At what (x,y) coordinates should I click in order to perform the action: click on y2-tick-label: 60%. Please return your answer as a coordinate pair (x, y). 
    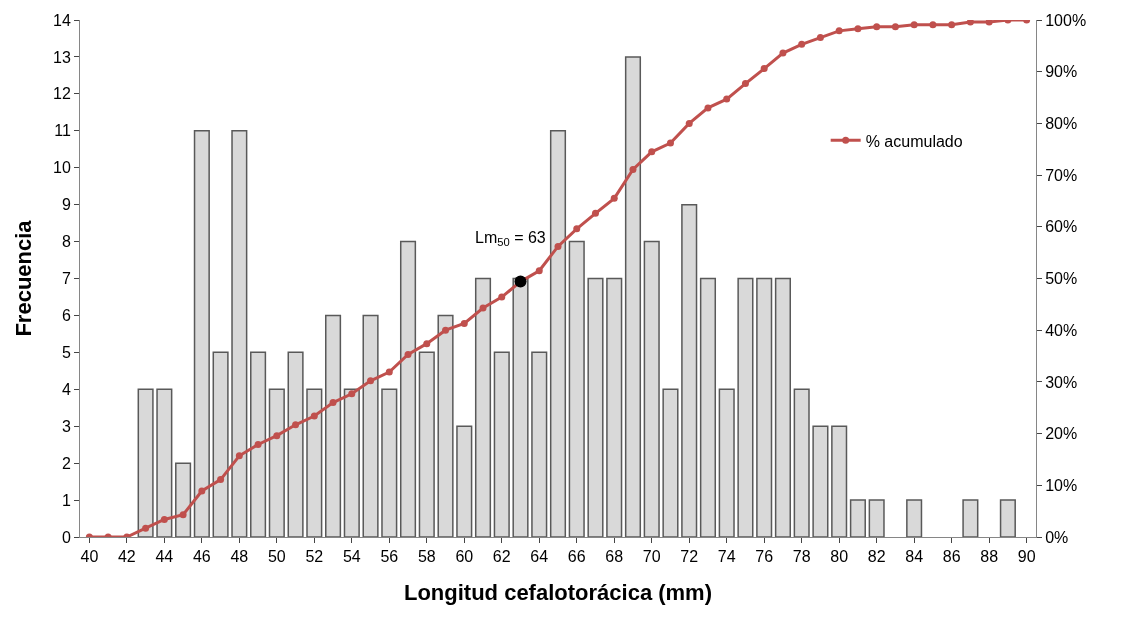
    Looking at the image, I should click on (1061, 227).